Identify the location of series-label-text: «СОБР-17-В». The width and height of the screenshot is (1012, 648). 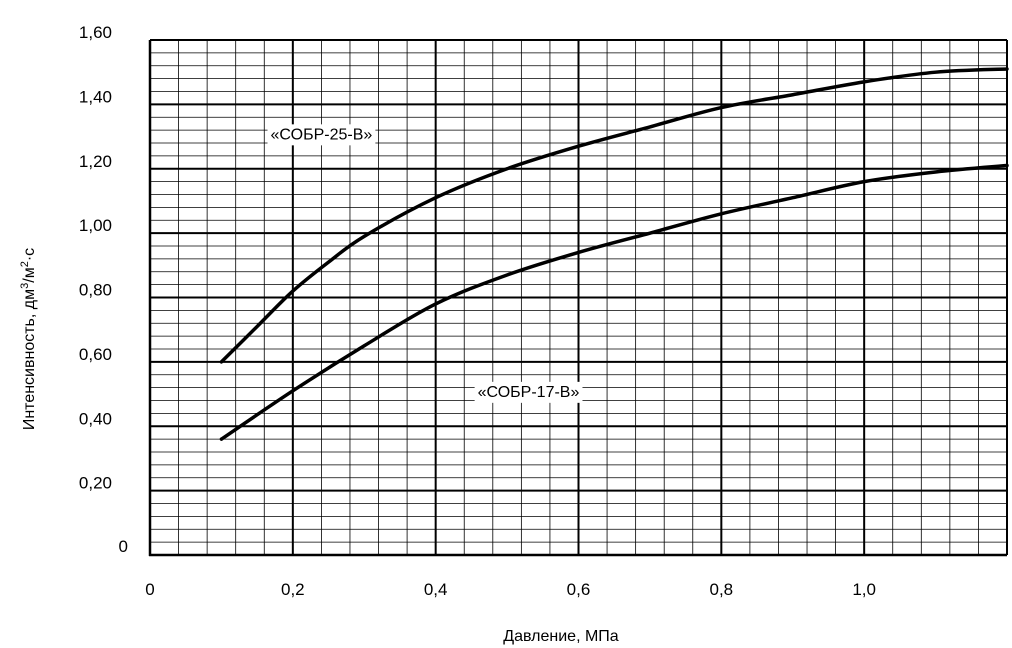
(529, 392).